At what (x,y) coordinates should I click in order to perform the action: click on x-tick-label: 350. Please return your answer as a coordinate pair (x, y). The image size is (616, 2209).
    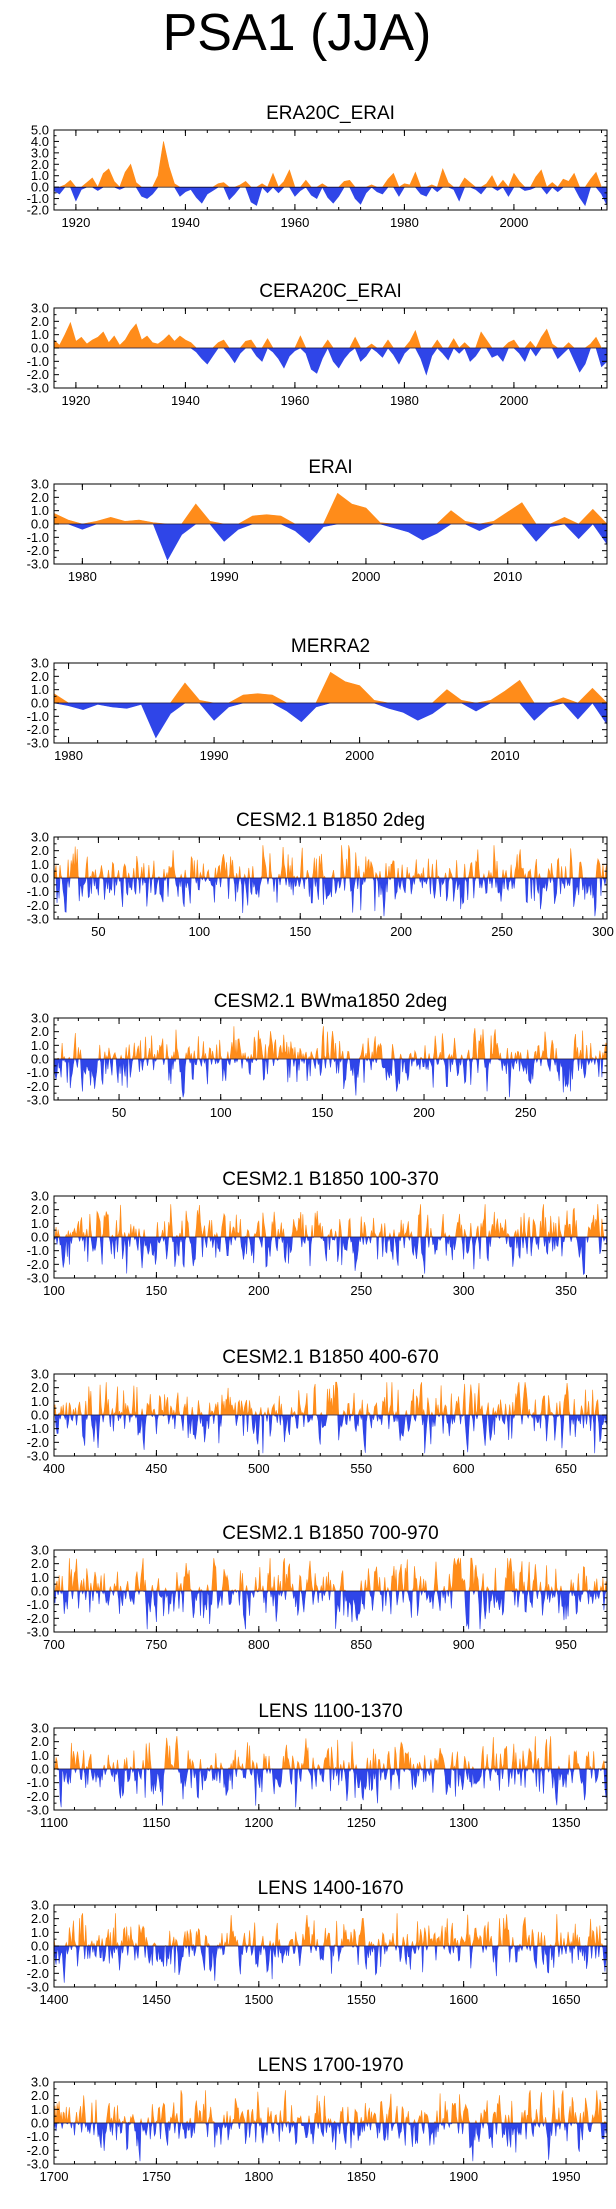
    Looking at the image, I should click on (566, 1290).